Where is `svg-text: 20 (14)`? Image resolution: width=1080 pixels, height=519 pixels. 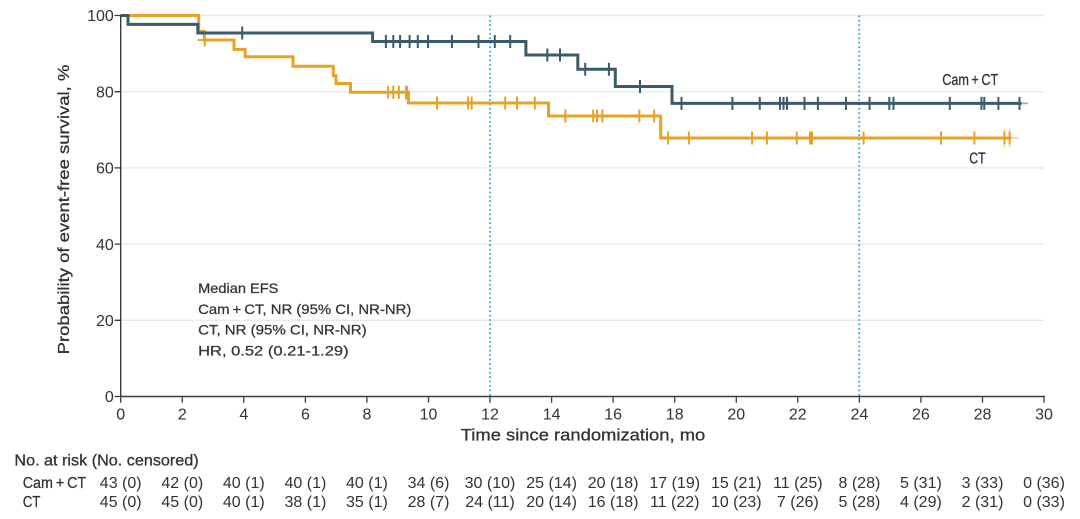
svg-text: 20 (14) is located at coordinates (551, 502).